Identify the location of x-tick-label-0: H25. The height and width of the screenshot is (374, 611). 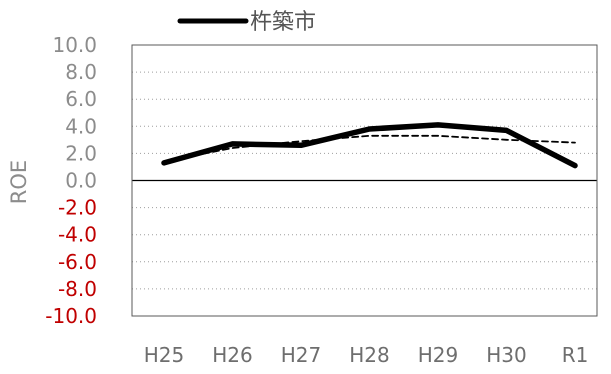
(164, 355).